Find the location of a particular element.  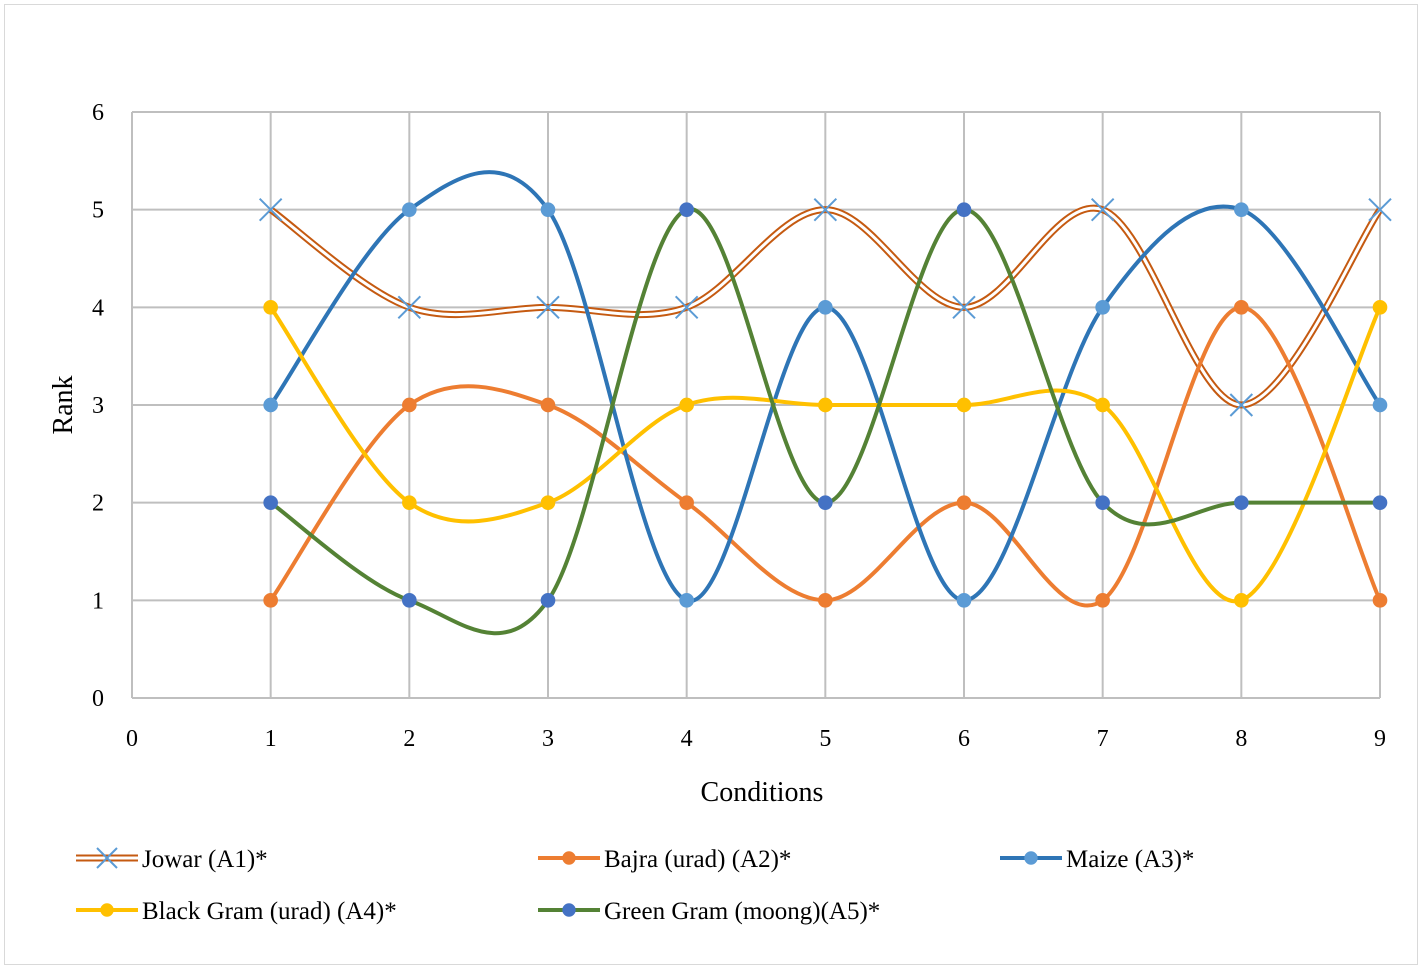

legend-item: Bajra (urad) (A2)* is located at coordinates (664, 859).